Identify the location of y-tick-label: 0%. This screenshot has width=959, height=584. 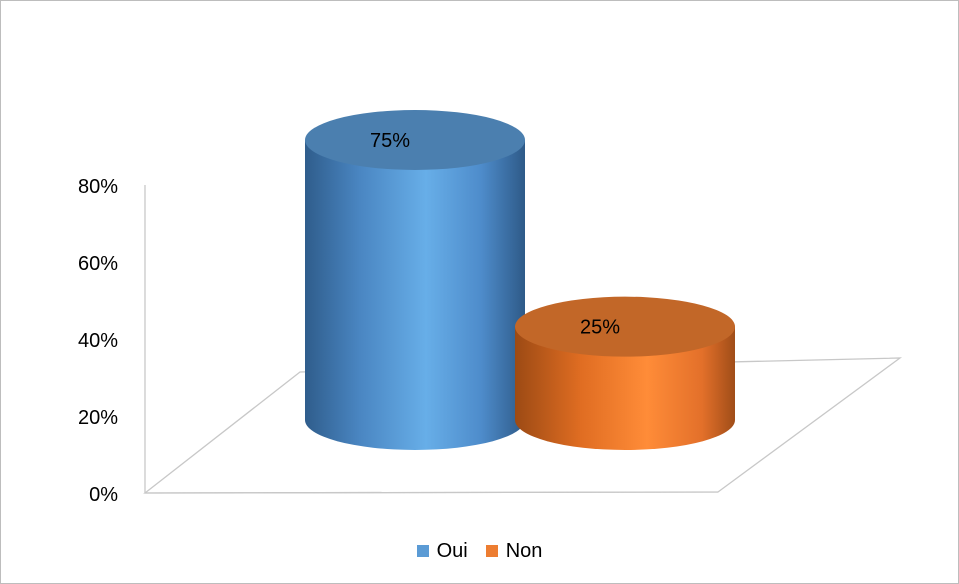
(103, 495).